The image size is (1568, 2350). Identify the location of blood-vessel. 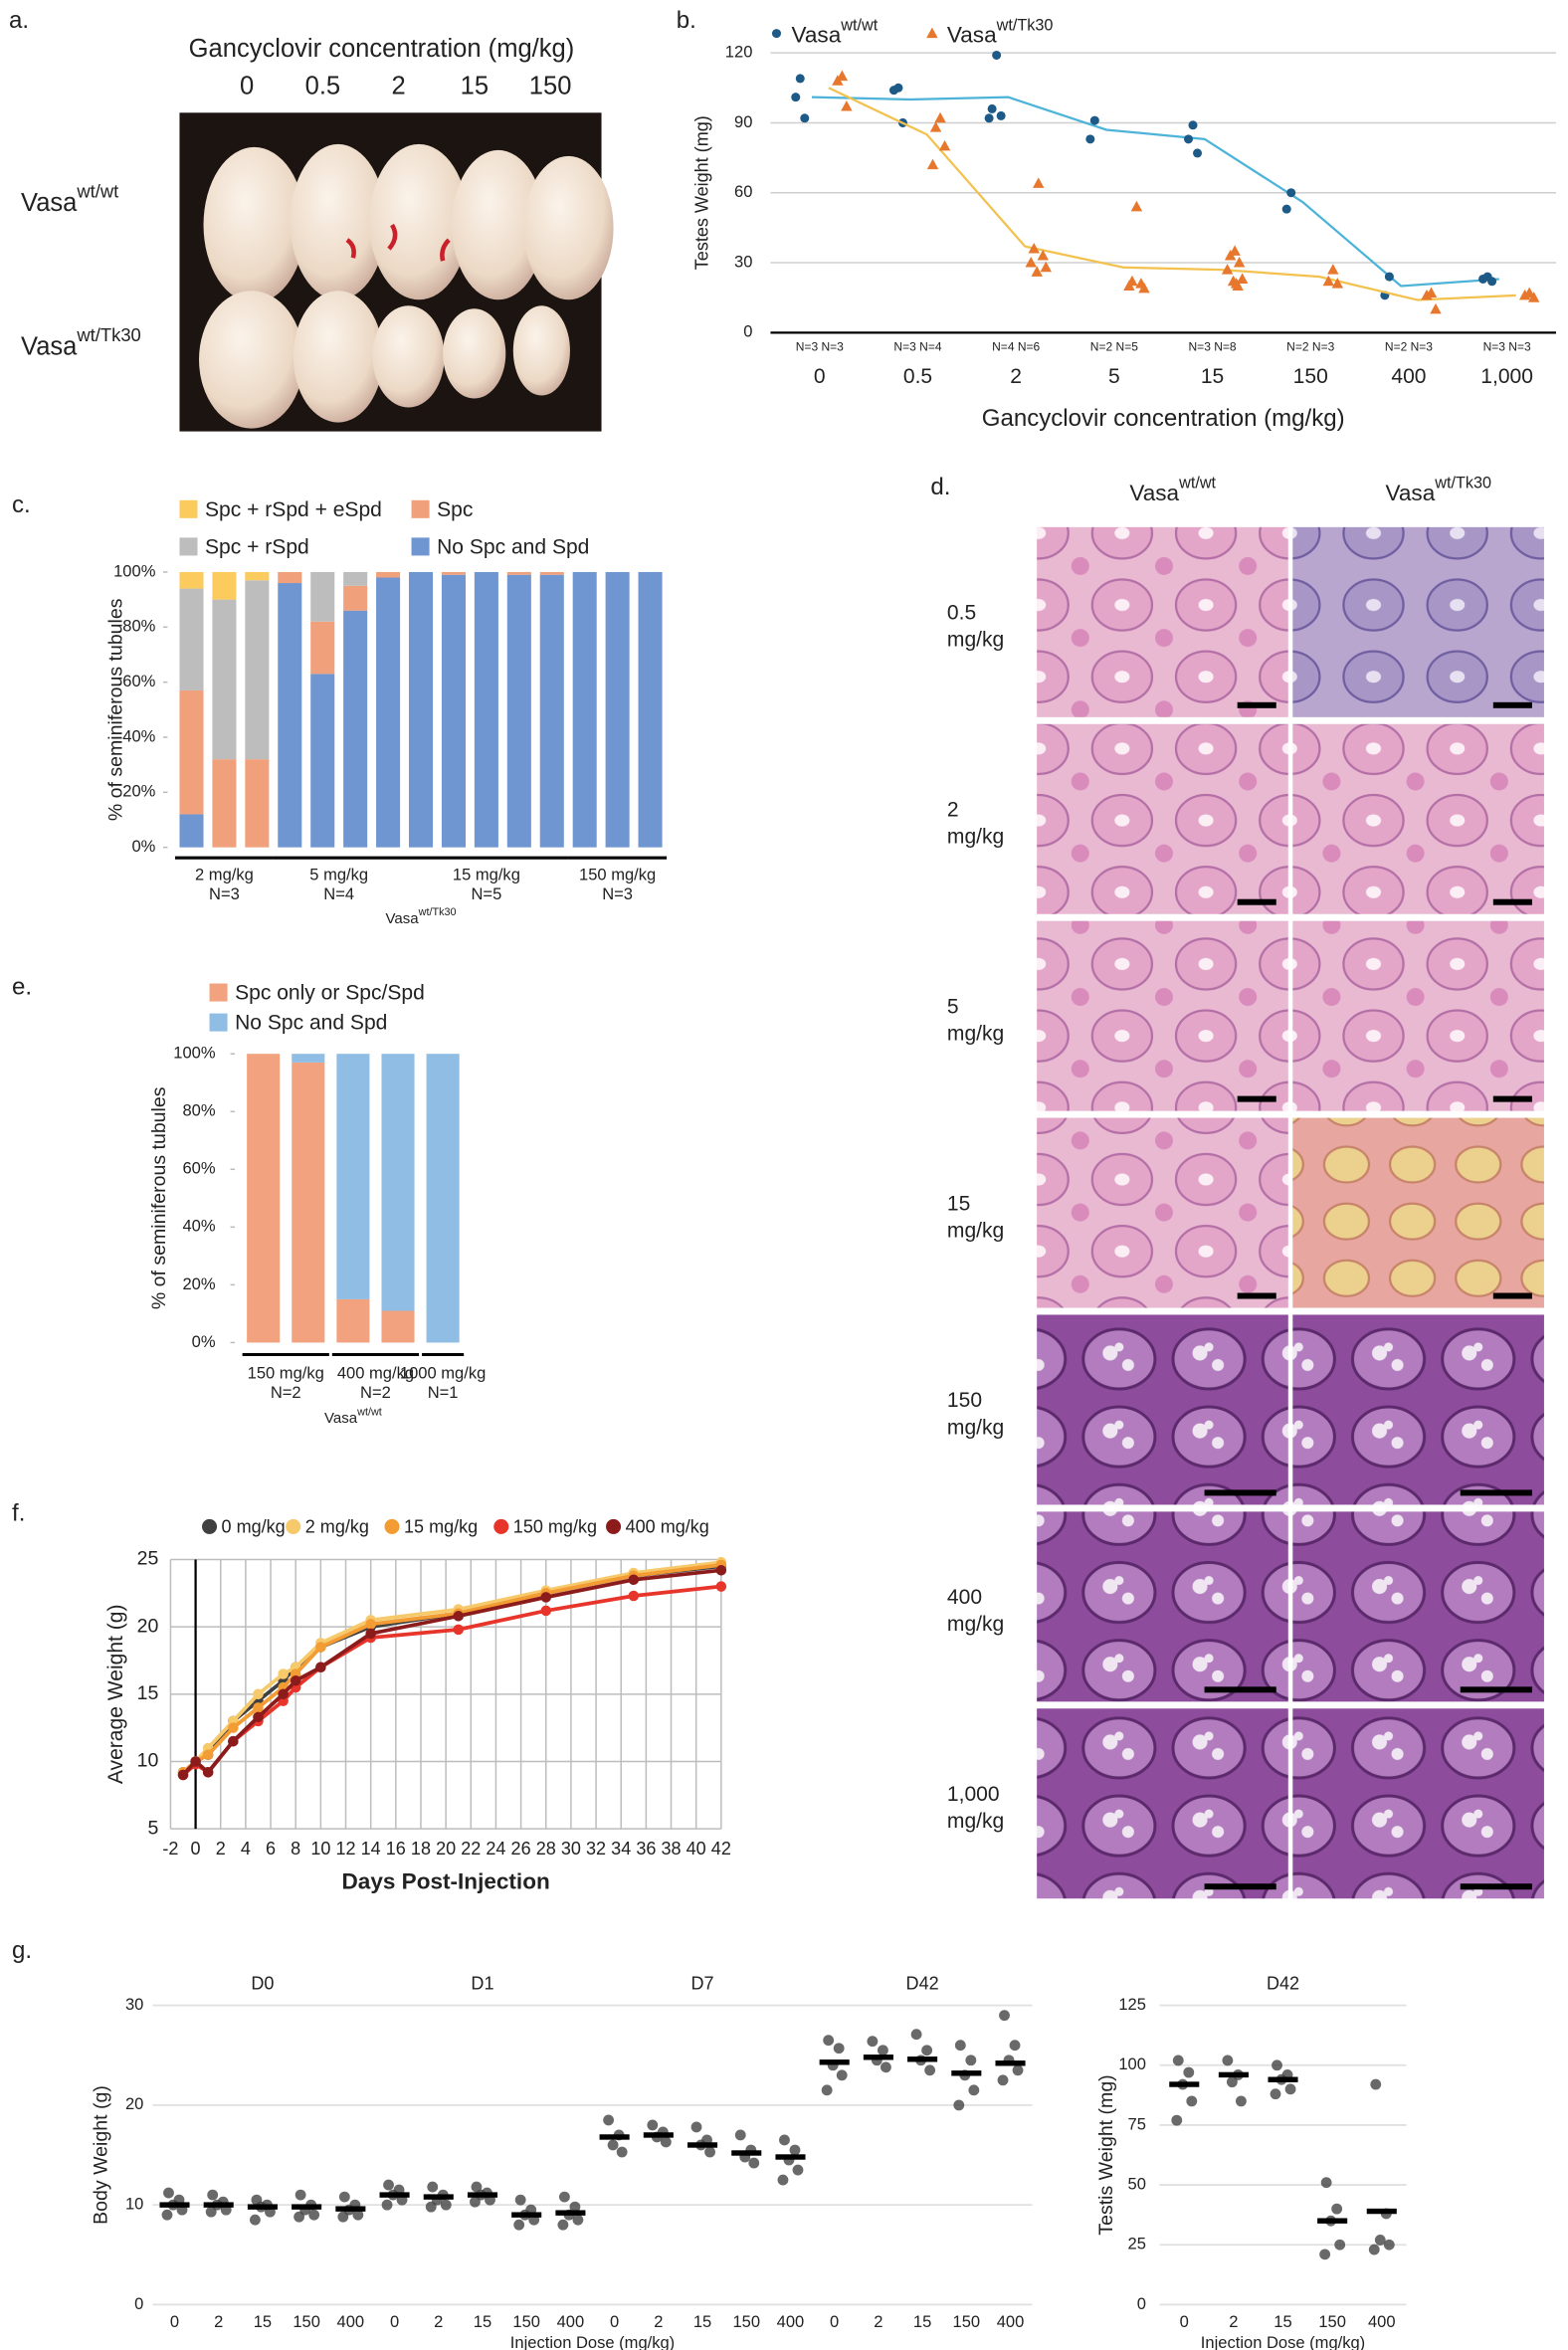
(398, 242).